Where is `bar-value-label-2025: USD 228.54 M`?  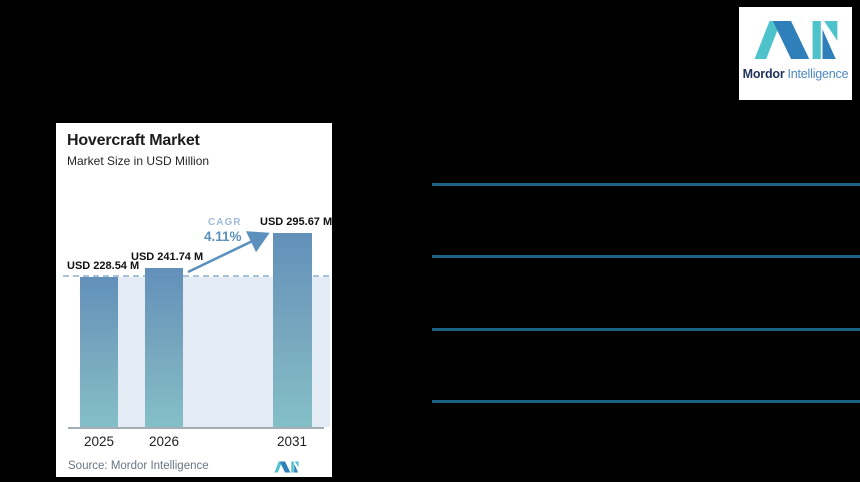 bar-value-label-2025: USD 228.54 M is located at coordinates (103, 266).